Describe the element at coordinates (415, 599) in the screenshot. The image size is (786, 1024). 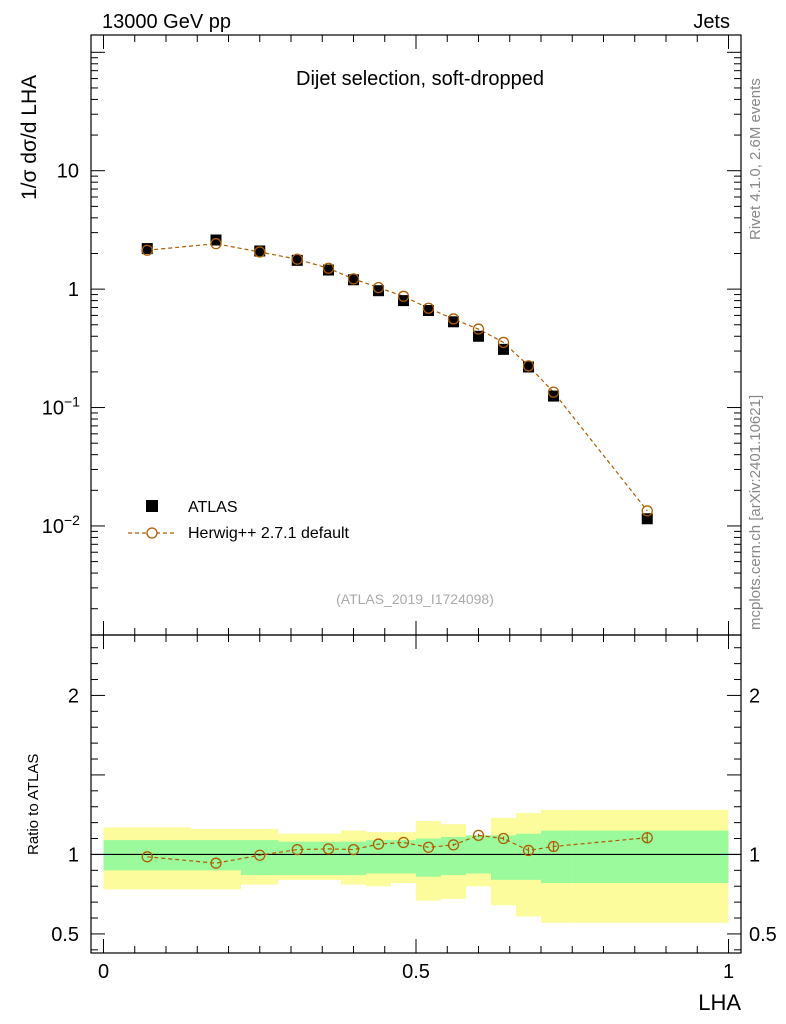
I see `analysis-id: (ATLAS_2019_I1724098)` at that location.